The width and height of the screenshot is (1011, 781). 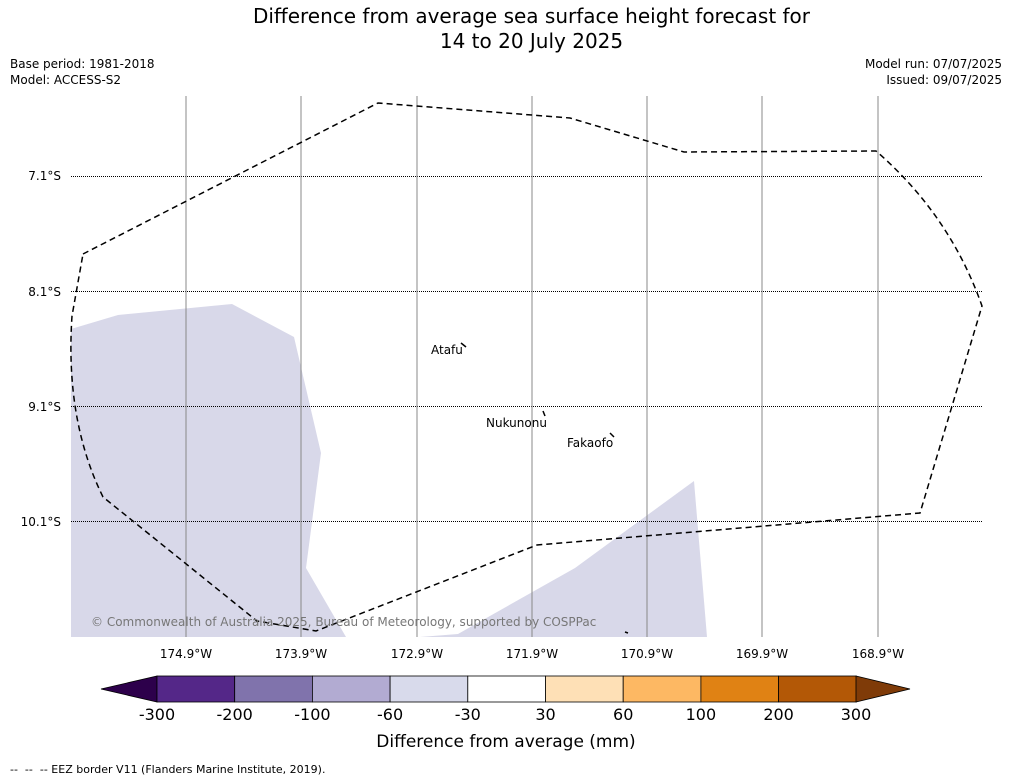 I want to click on lat-label: 7.1°S, so click(x=44, y=176).